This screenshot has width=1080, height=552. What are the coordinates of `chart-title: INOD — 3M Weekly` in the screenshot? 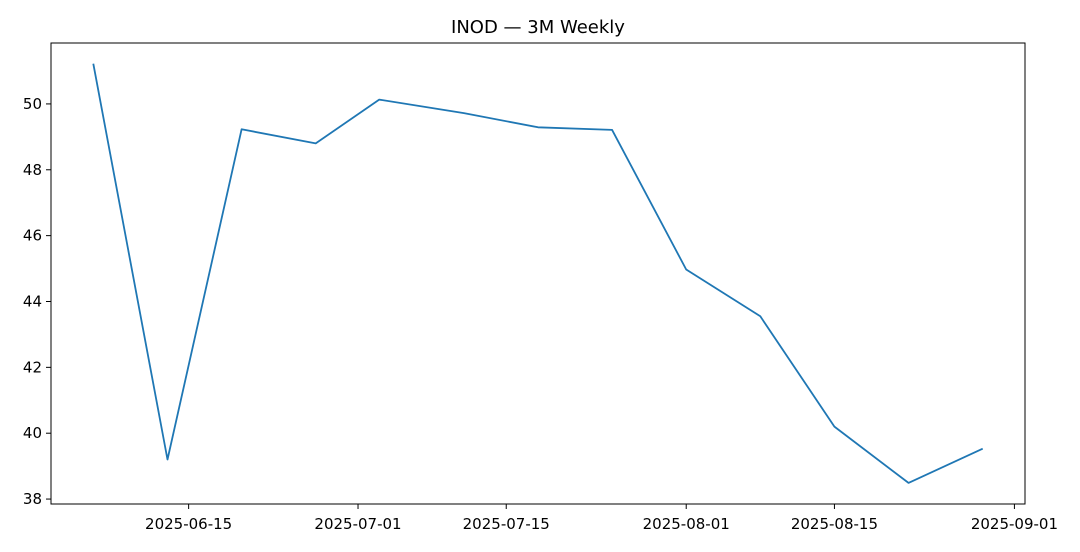 It's located at (538, 27).